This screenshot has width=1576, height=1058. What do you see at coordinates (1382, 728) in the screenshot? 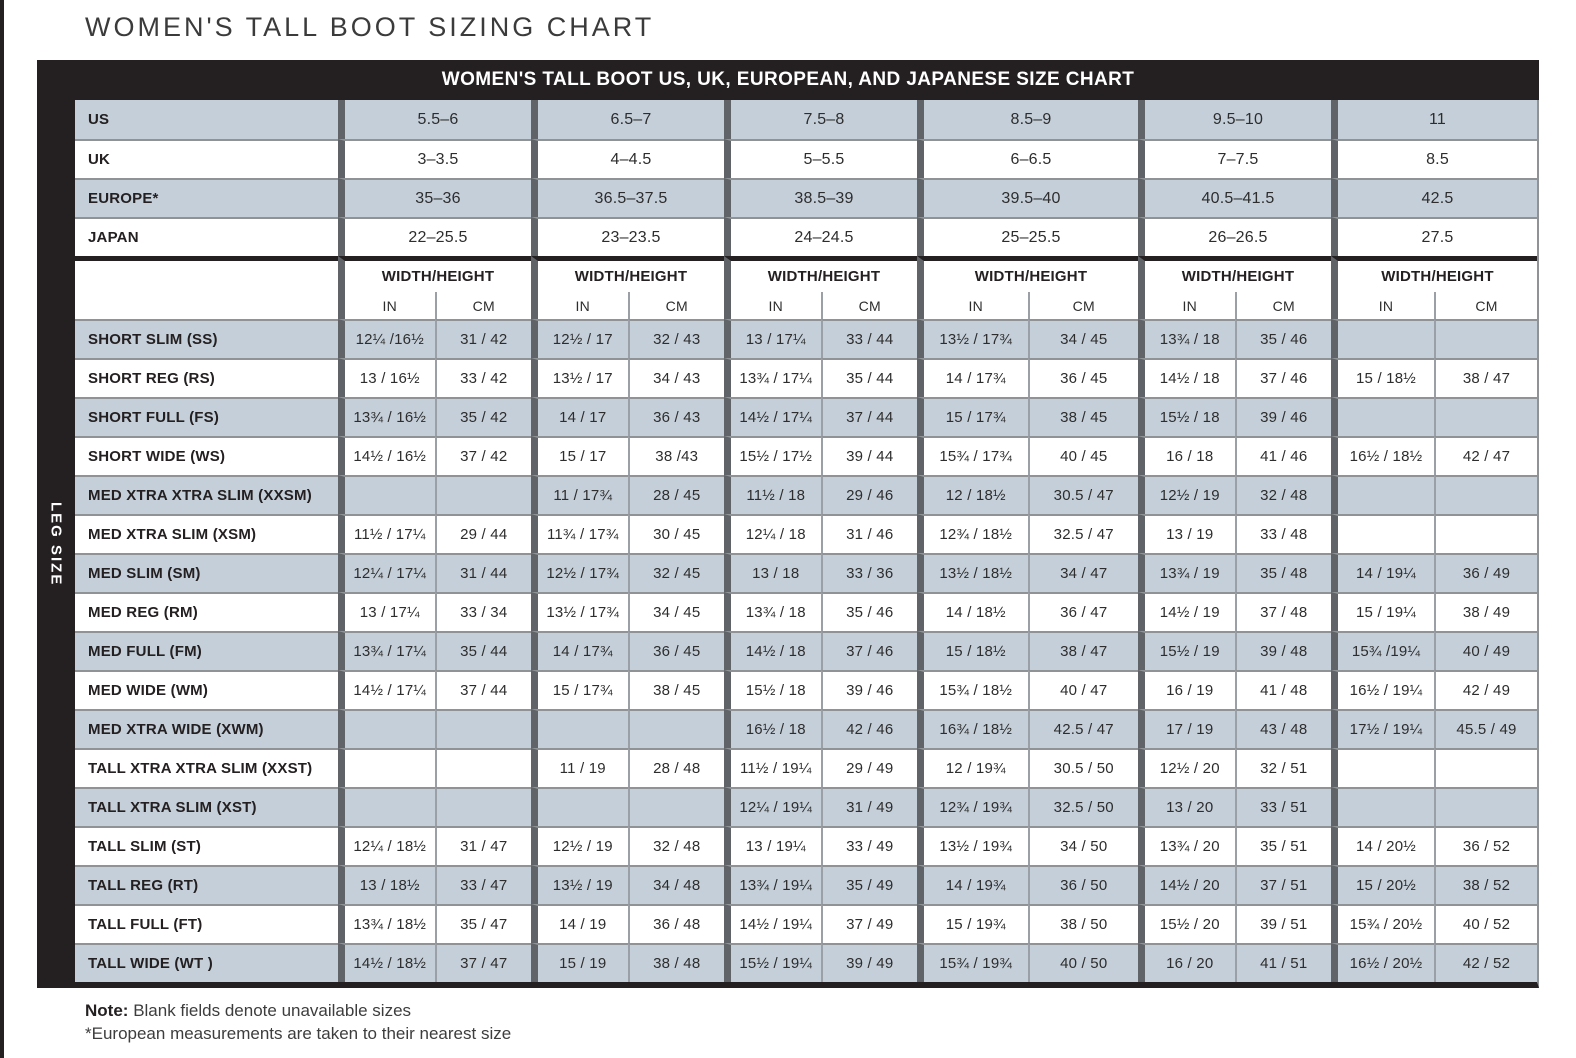
I see `size-value-cell: 17½ / 19¼` at bounding box center [1382, 728].